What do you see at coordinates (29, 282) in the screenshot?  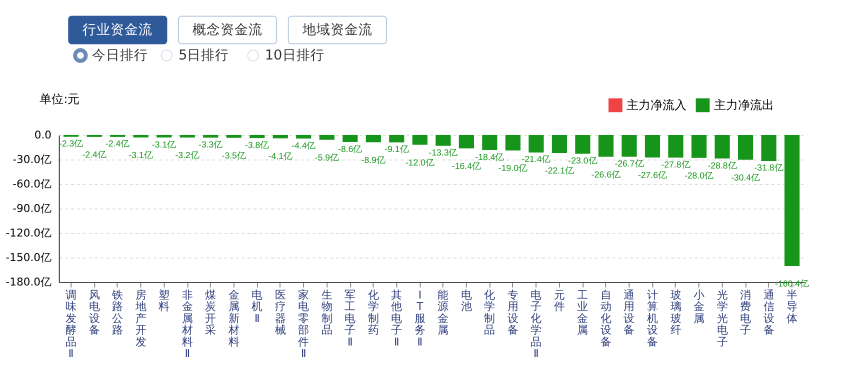 I see `y-tick-label: -180.0亿` at bounding box center [29, 282].